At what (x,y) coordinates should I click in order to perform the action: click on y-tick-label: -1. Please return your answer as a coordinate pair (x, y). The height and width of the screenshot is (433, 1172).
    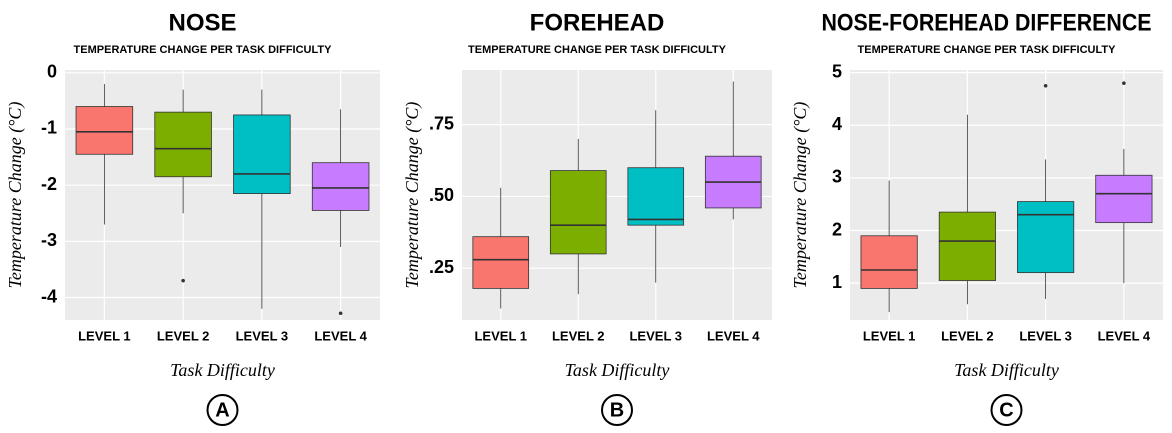
    Looking at the image, I should click on (49, 128).